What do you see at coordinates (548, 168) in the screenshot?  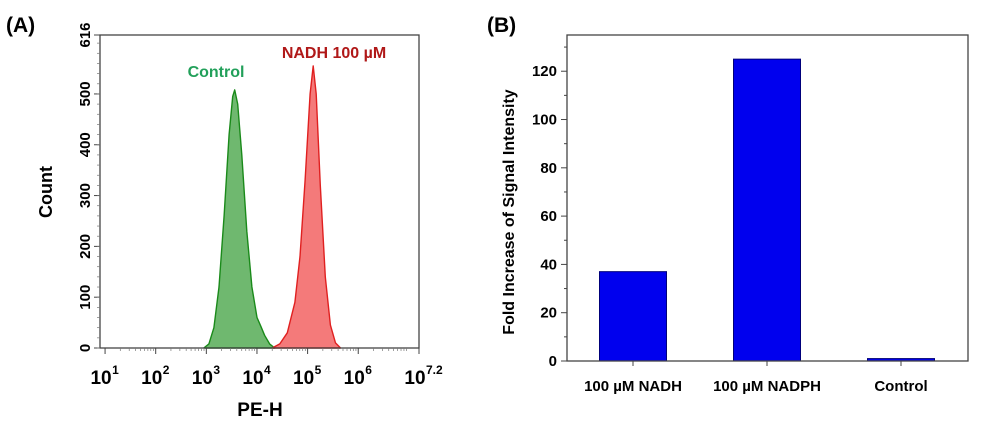 I see `y-tick-label: 80` at bounding box center [548, 168].